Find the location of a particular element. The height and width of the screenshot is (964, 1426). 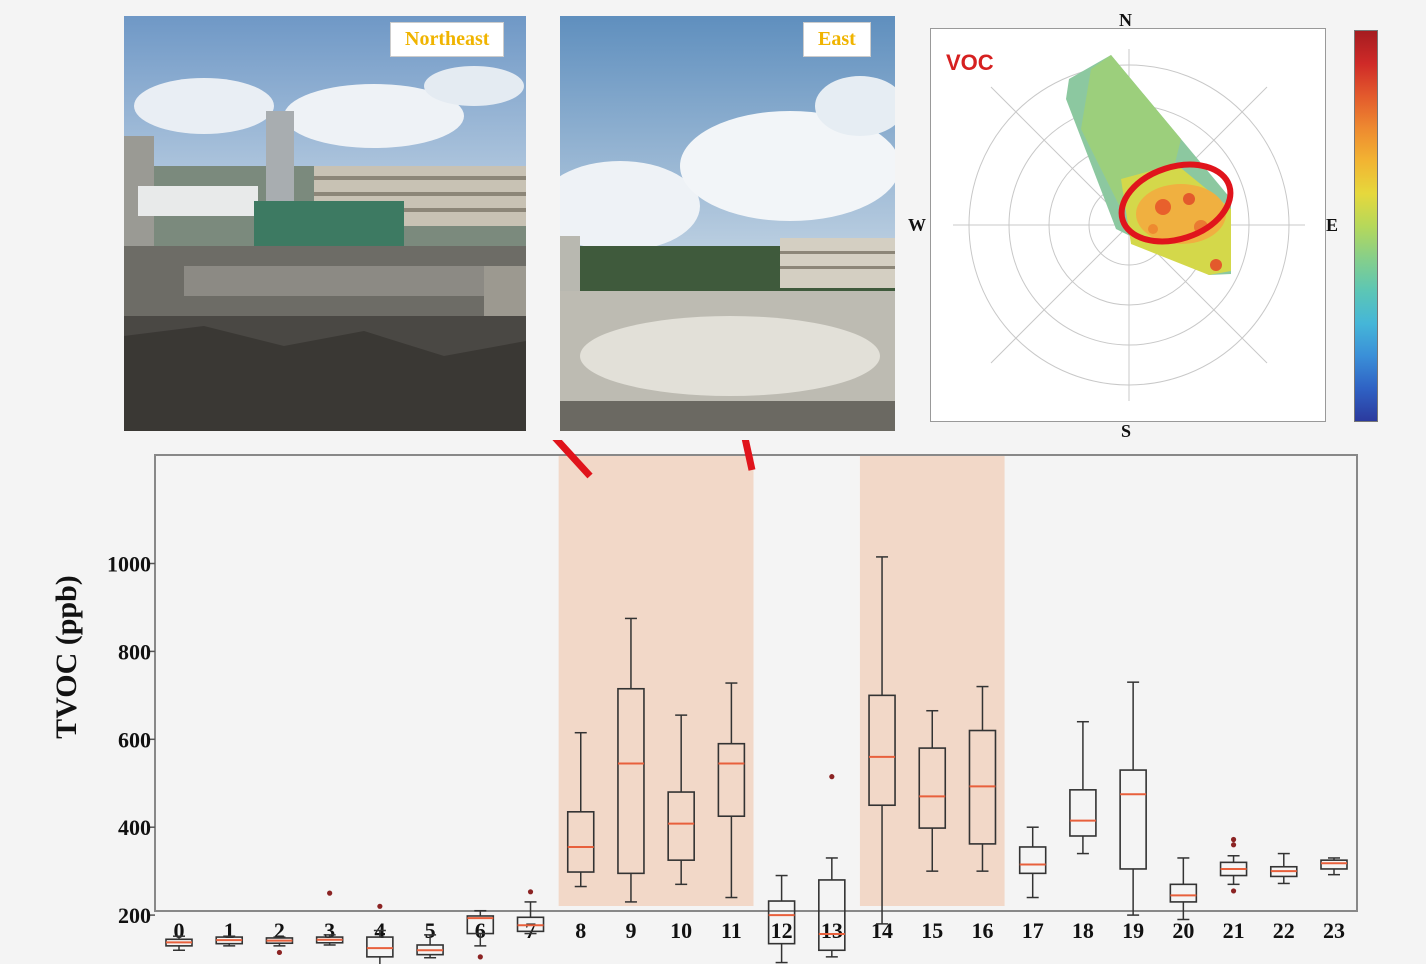

x-tick-label: 18 is located at coordinates (1083, 930).